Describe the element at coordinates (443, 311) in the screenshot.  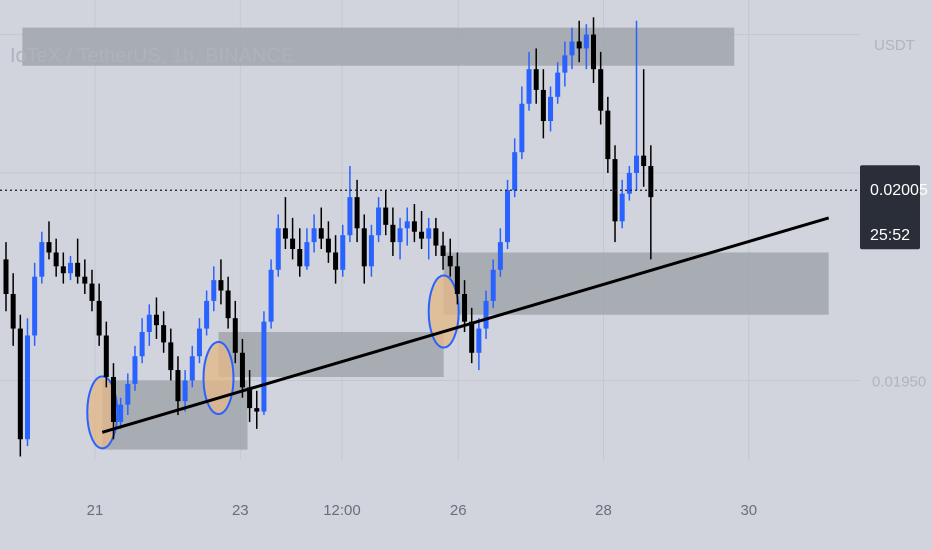
I see `low-highlight-circle` at that location.